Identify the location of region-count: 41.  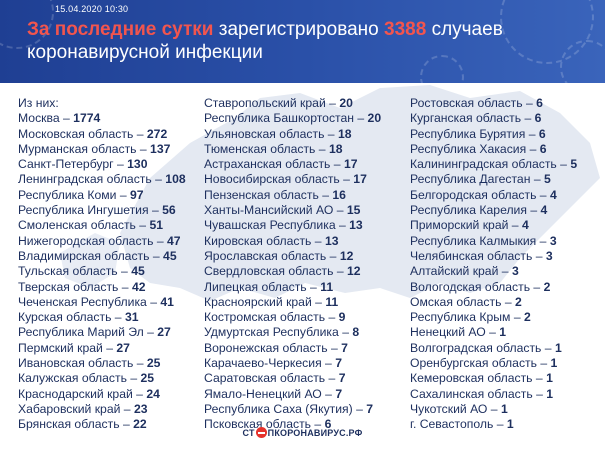
(167, 301).